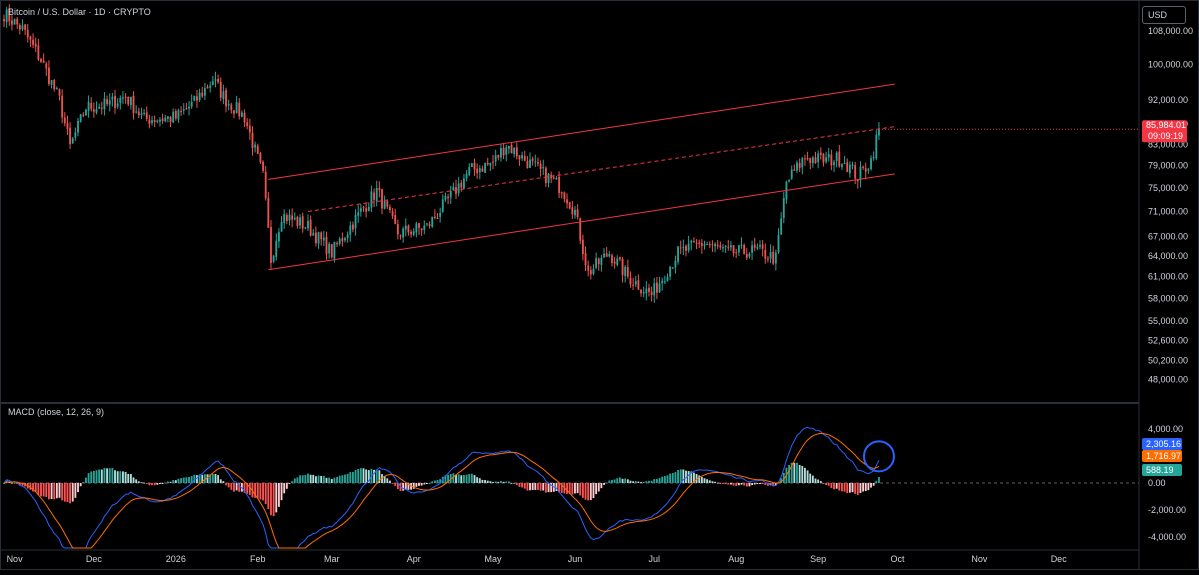 Image resolution: width=1199 pixels, height=575 pixels. I want to click on symbol-title: Bitcoin / U.S. Dollar · 1D · CRYPTO, so click(79, 12).